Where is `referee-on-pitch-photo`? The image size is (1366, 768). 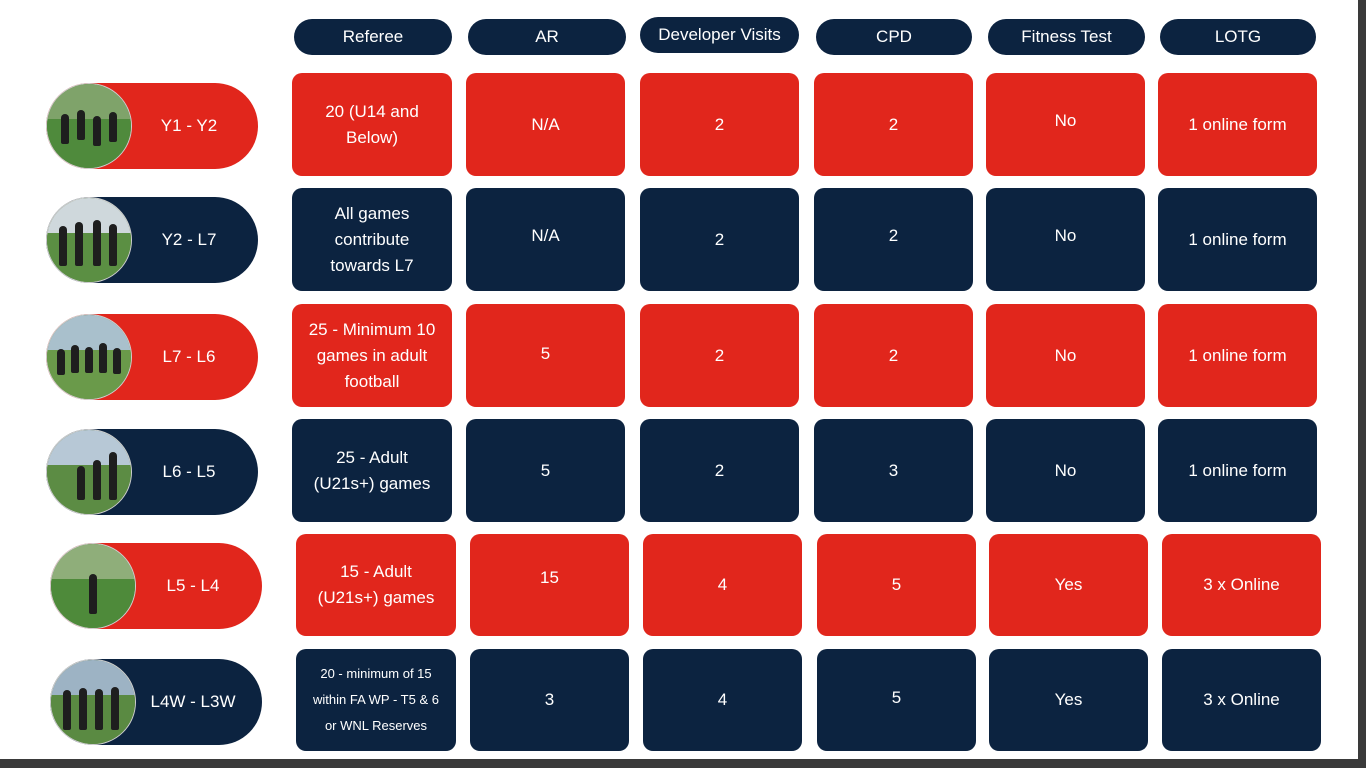
referee-on-pitch-photo is located at coordinates (93, 586).